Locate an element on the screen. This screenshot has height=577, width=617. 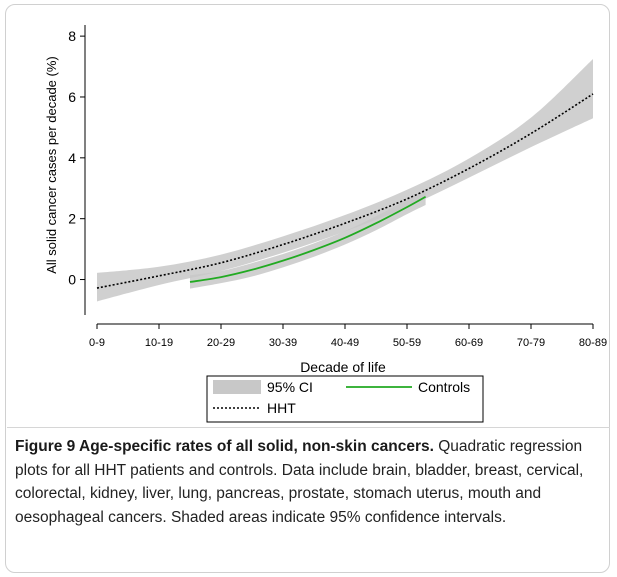
y-tick-label: 0 is located at coordinates (72, 280).